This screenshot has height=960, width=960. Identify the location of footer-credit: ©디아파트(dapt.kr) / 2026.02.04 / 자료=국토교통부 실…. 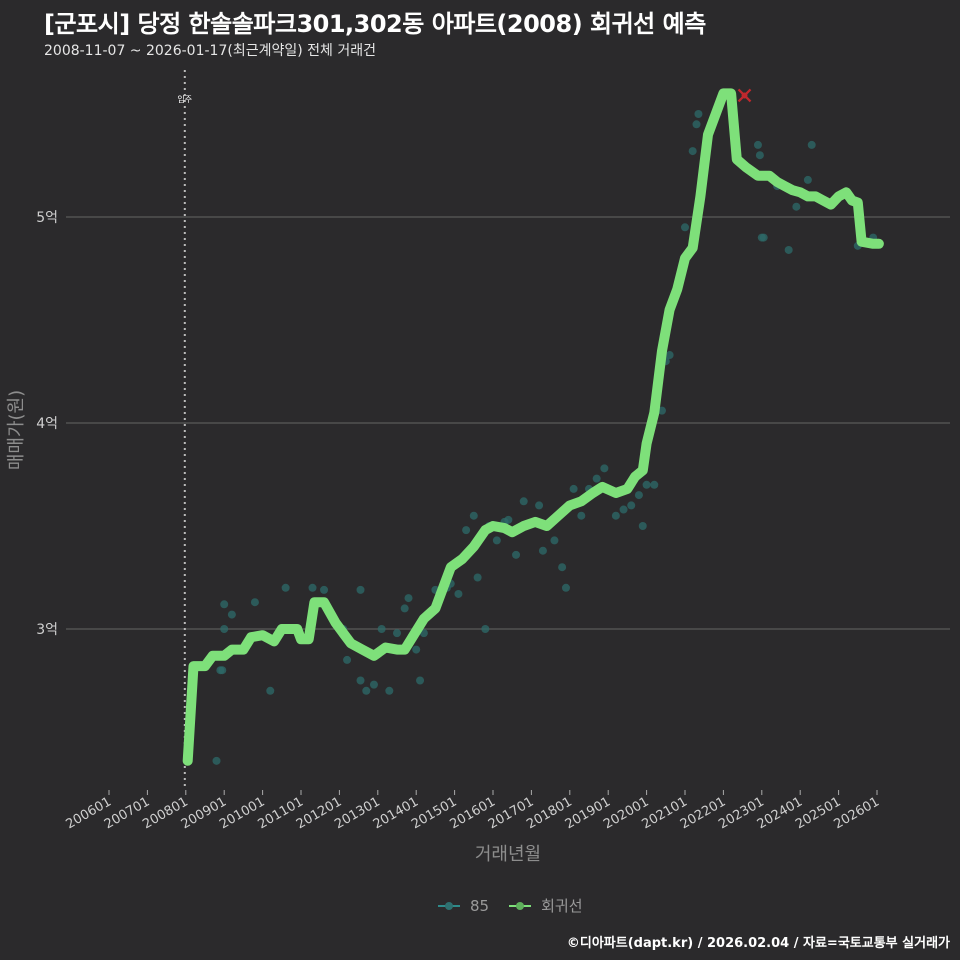
(758, 943).